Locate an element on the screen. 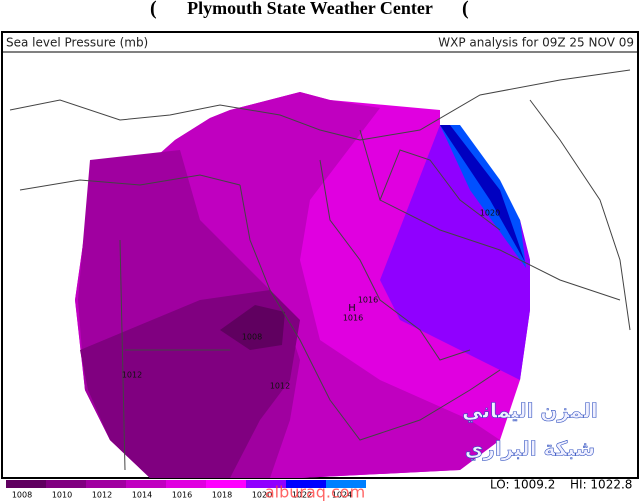  credit-line: شبكة البراري is located at coordinates (530, 449).